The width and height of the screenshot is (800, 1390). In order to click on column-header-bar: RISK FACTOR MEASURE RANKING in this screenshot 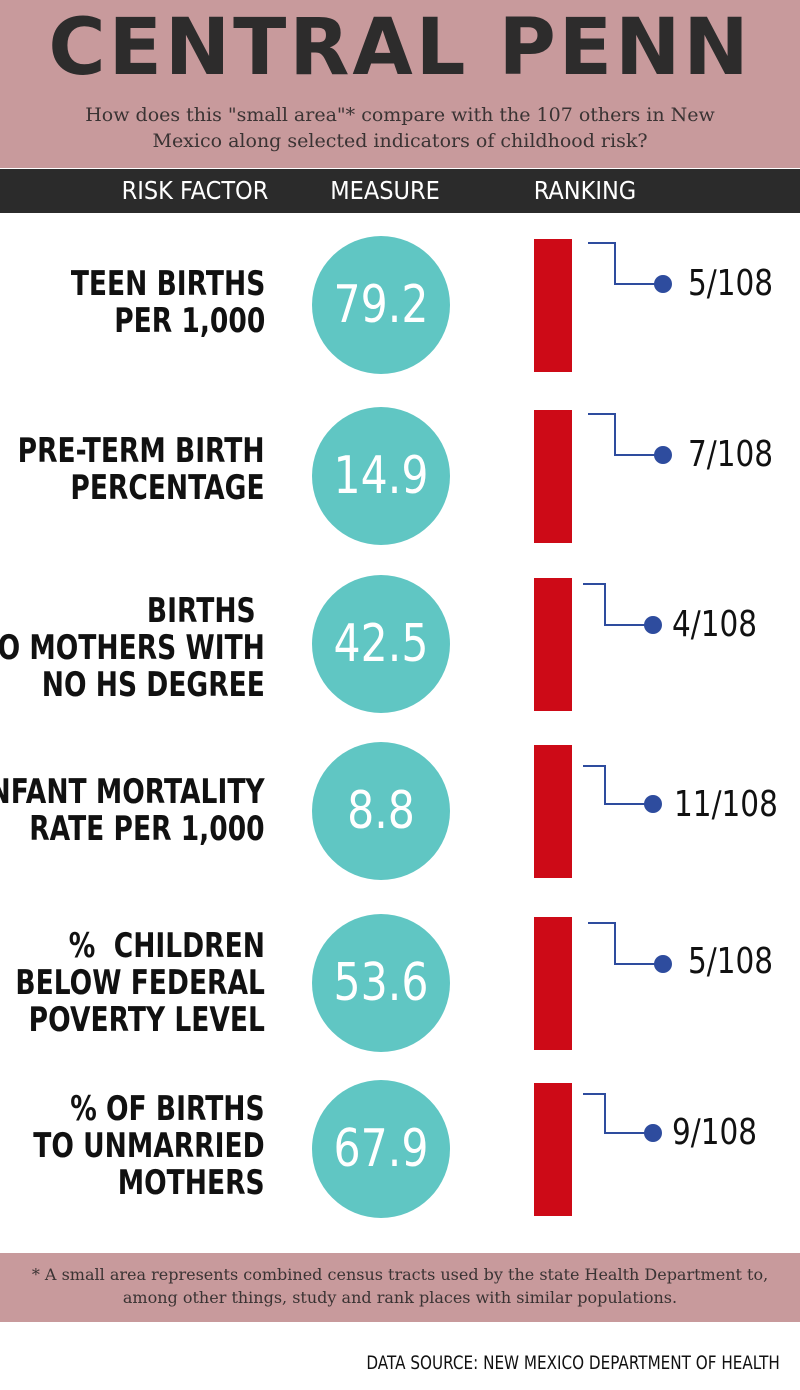, I will do `click(400, 191)`.